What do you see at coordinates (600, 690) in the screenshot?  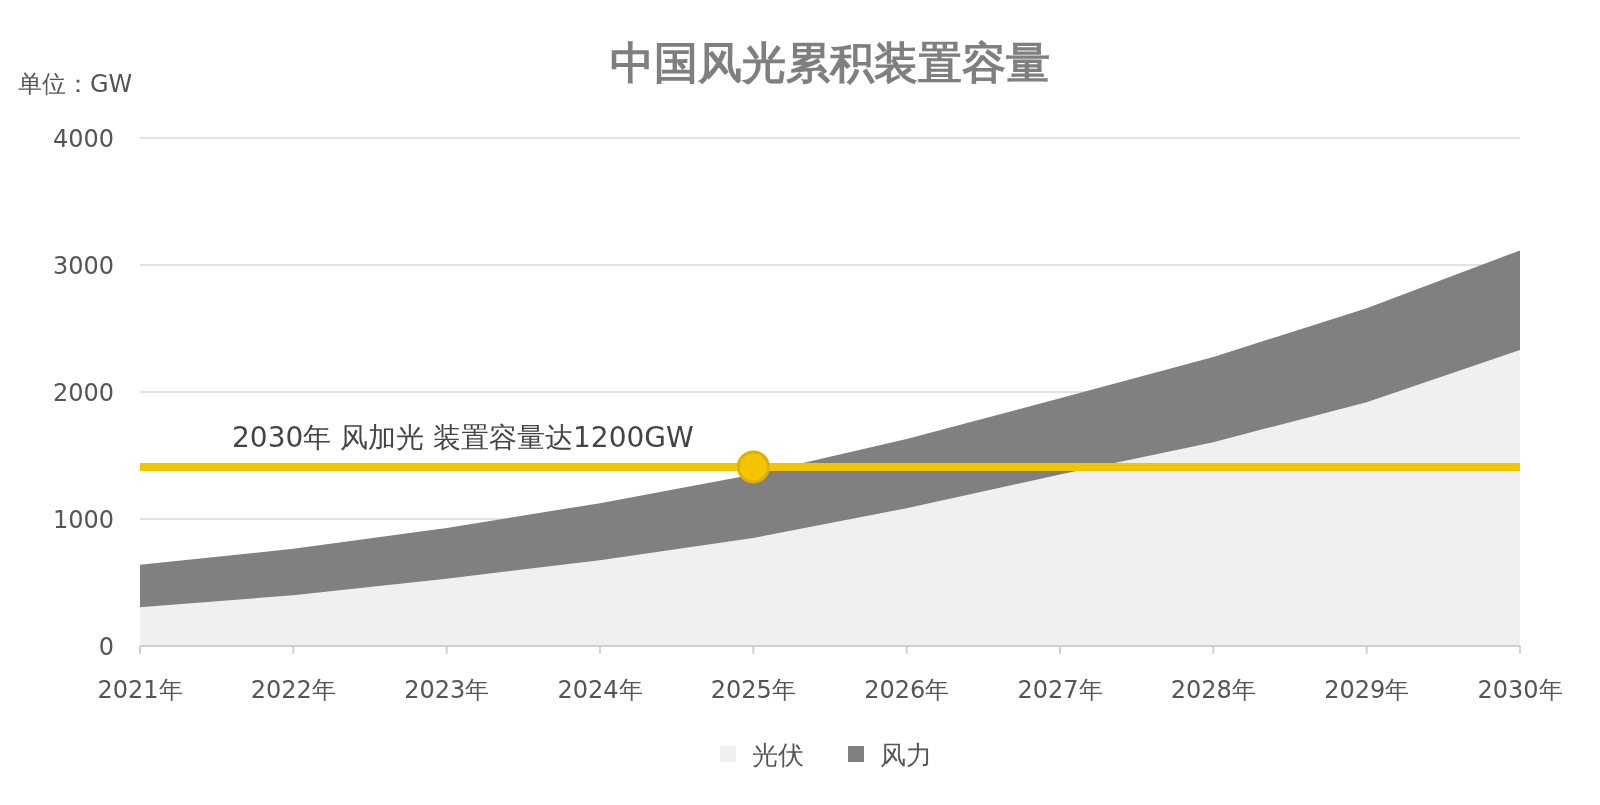 I see `x-tick-label: 2024年` at bounding box center [600, 690].